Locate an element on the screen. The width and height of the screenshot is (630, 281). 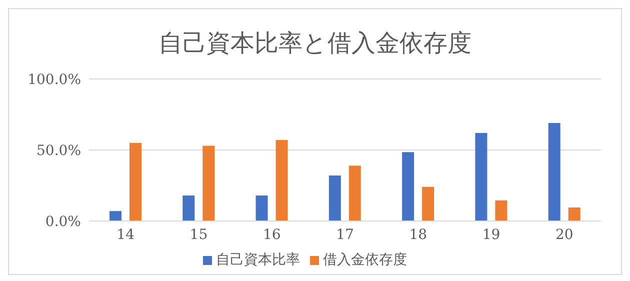
legend-label: 借入金依存度 is located at coordinates (365, 260).